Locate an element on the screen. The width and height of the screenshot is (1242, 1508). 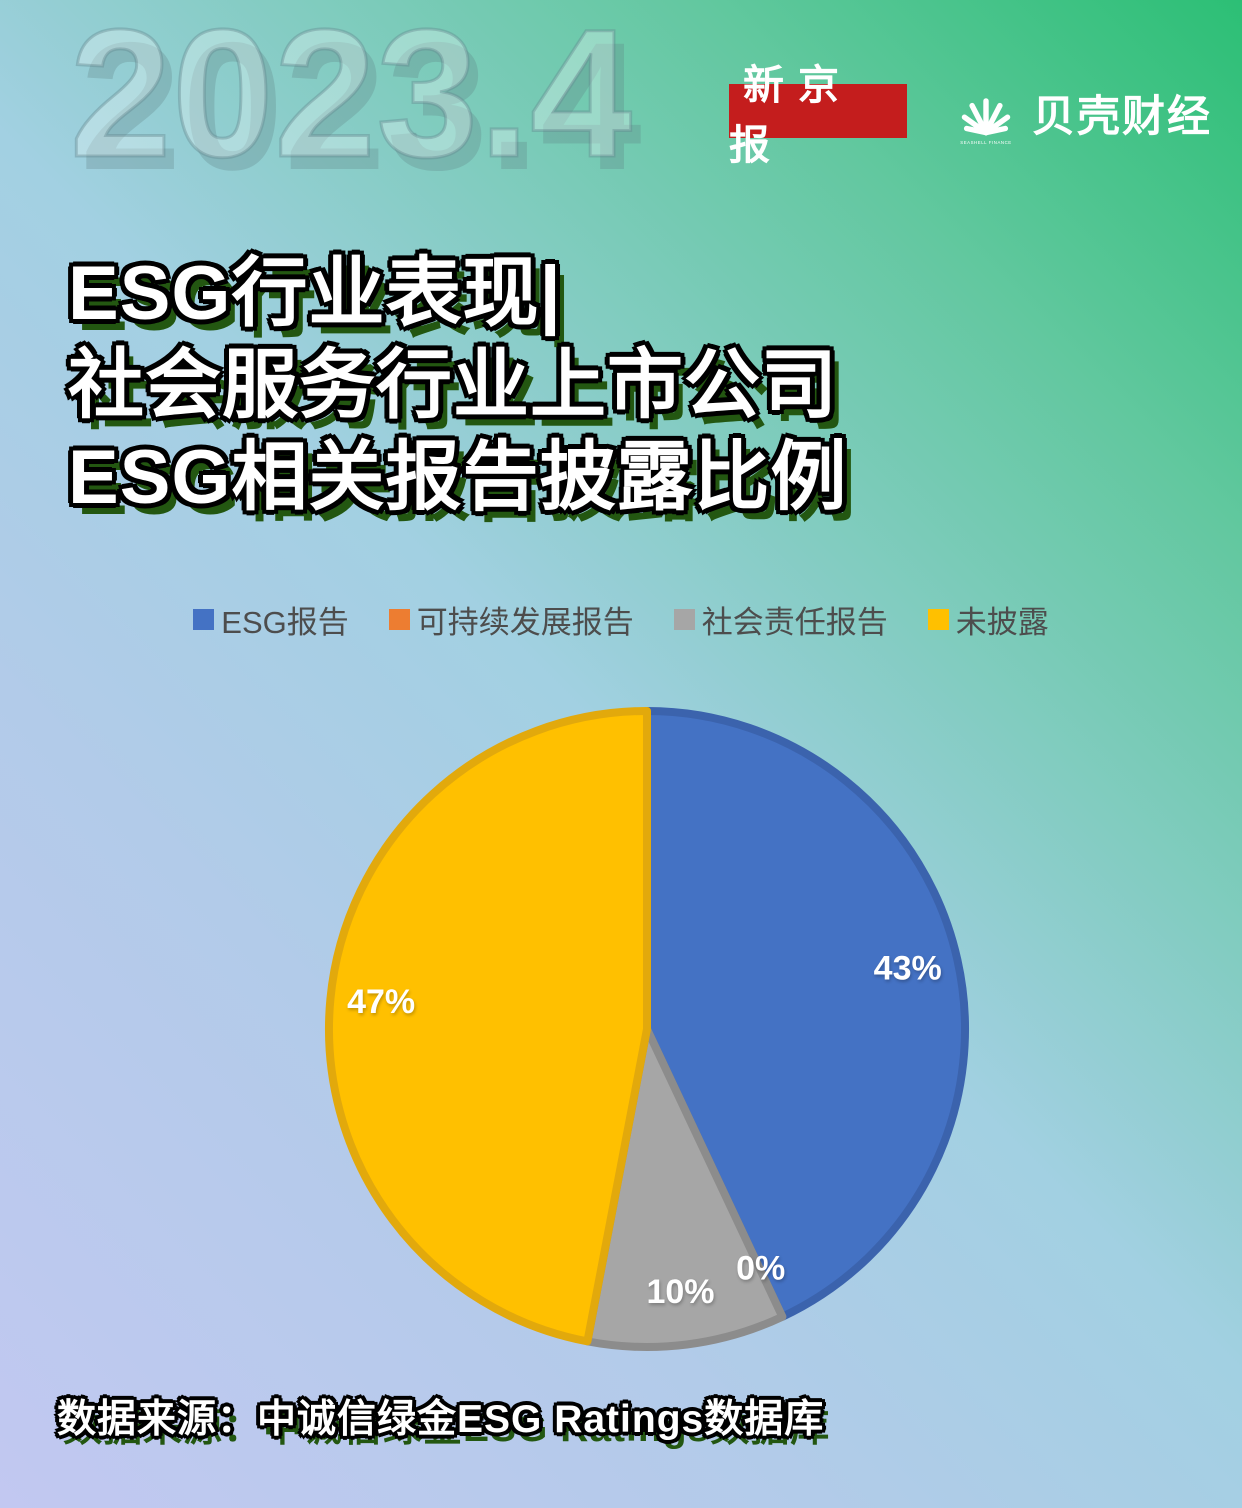
legend-item-csr-report: 社会责任报告 is located at coordinates (780, 619).